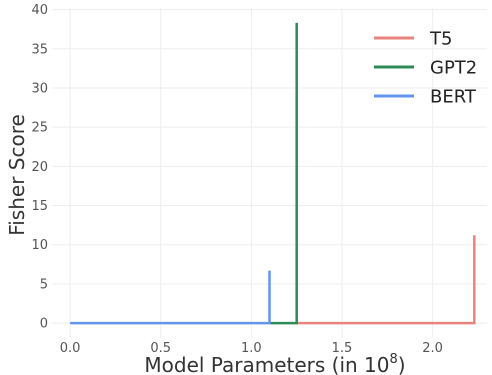 This screenshot has width=492, height=375. What do you see at coordinates (39, 88) in the screenshot?
I see `y-tick-label: 30` at bounding box center [39, 88].